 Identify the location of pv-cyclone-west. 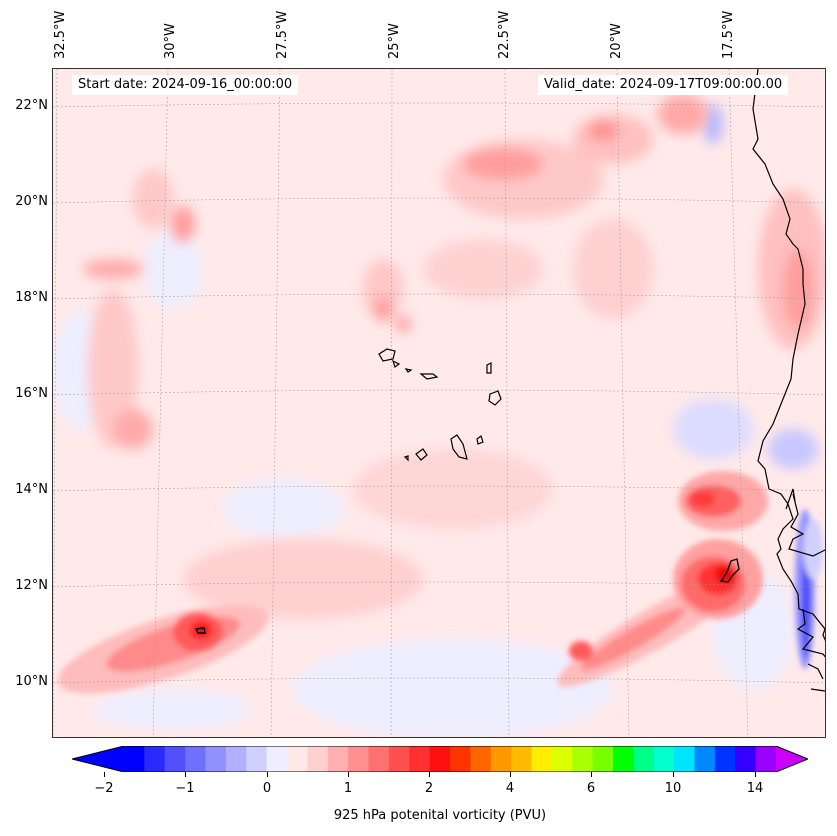
(163, 649).